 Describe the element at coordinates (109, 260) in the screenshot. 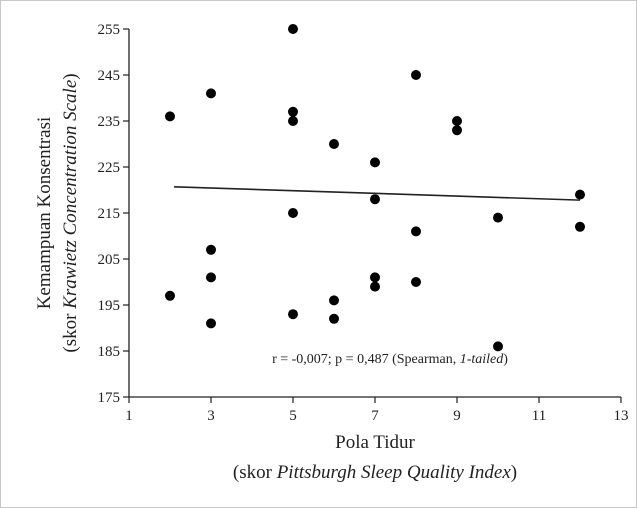

I see `y-tick-label: 205` at that location.